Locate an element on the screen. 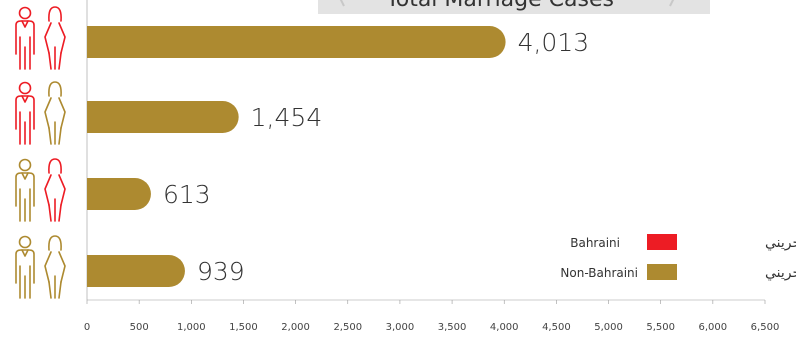 The image size is (796, 341). x-tick-label: 3,000 is located at coordinates (400, 327).